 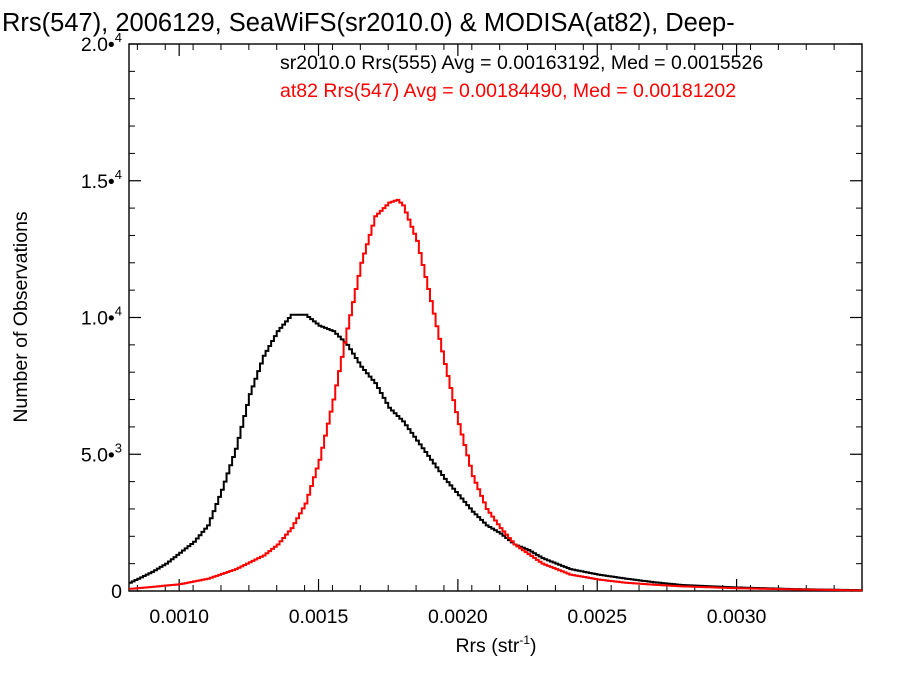 I want to click on y-tick-label: 0, so click(x=116, y=592).